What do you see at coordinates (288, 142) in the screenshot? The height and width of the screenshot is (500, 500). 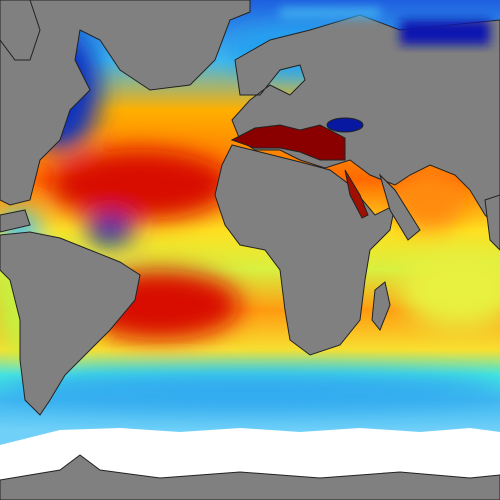 I see `mediterranean-sea` at bounding box center [288, 142].